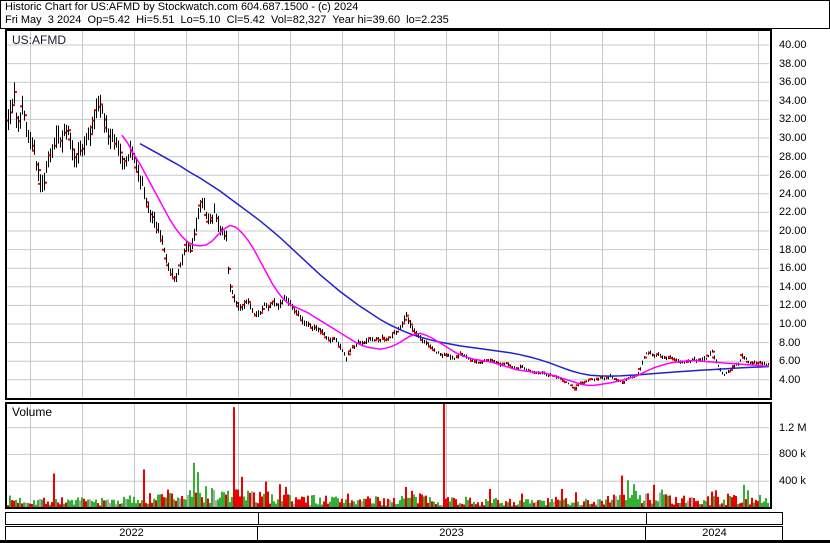 This screenshot has height=543, width=830. Describe the element at coordinates (793, 324) in the screenshot. I see `price-axis-label: 10.00` at that location.